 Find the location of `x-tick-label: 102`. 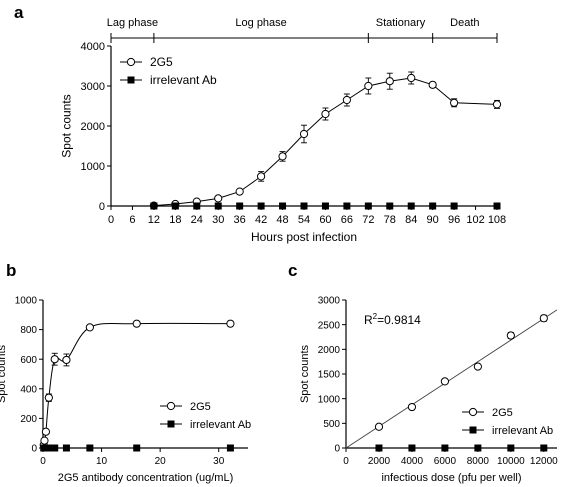

x-tick-label: 102 is located at coordinates (475, 220).